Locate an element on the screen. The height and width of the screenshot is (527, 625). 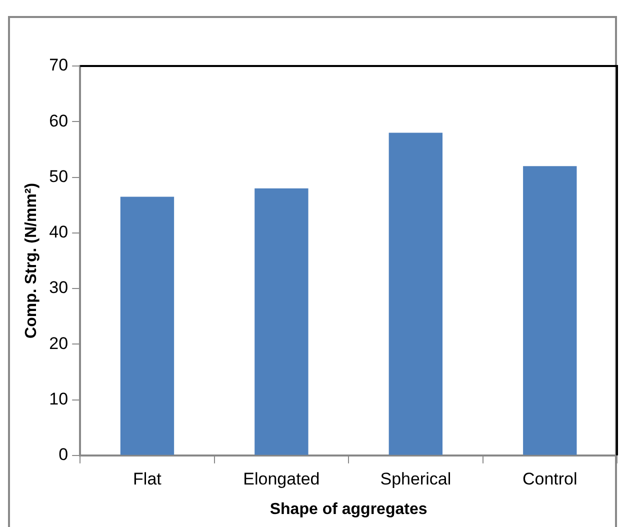
x-tick-label: Flat is located at coordinates (147, 478).